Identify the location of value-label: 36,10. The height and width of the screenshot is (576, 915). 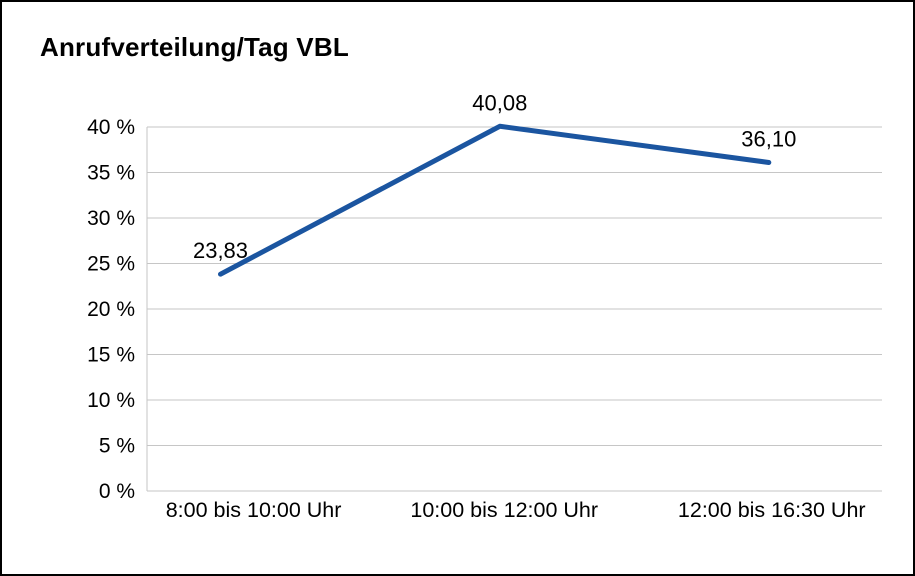
(768, 138).